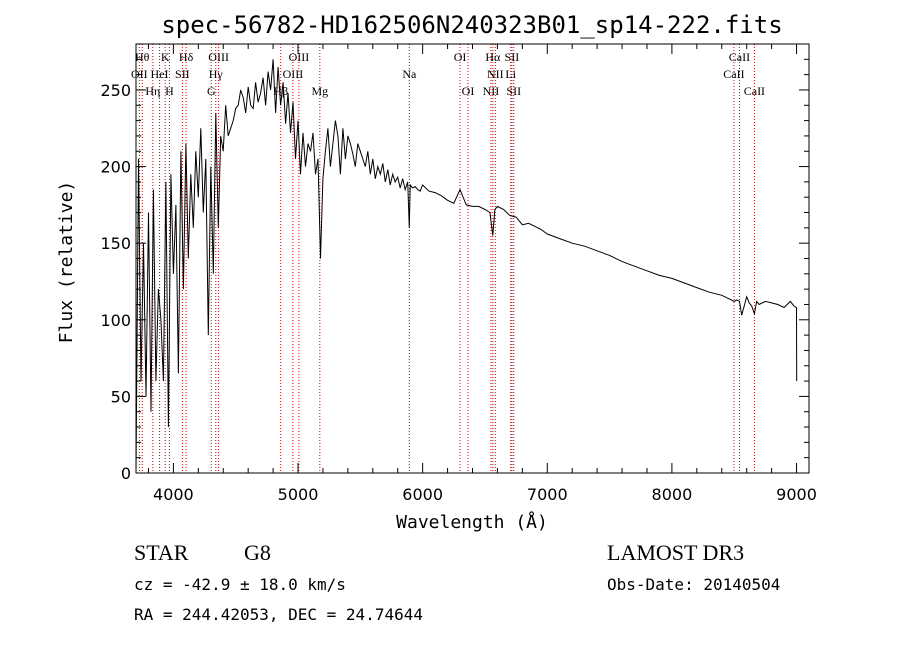  I want to click on x-tick-label: 9000, so click(796, 494).